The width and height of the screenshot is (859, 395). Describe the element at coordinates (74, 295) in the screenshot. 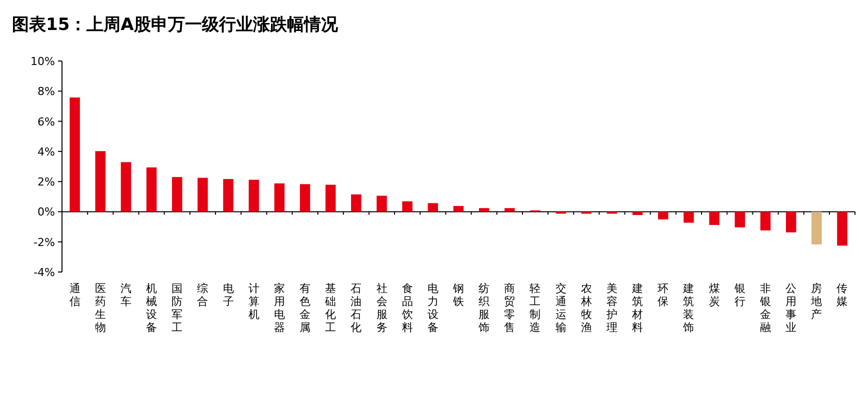

I see `x-tick-label: 通信` at that location.